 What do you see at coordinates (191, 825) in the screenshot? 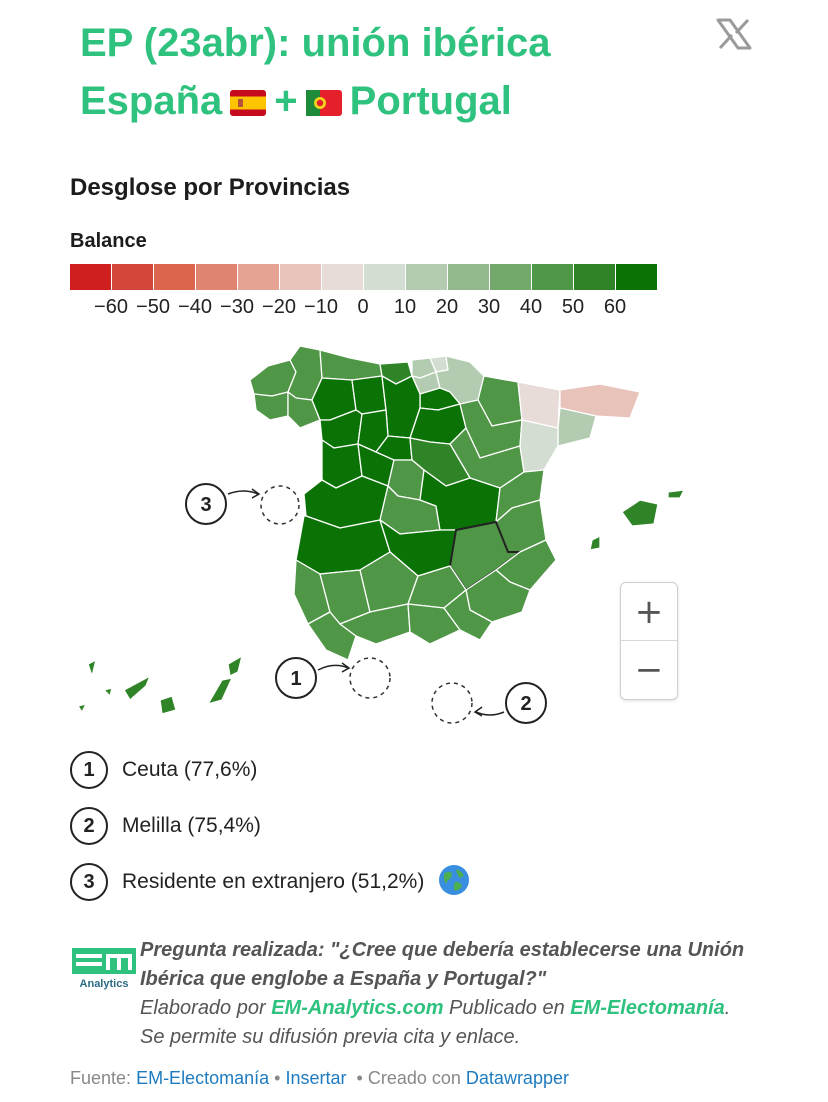
I see `note-text: Melilla (75,4%)` at bounding box center [191, 825].